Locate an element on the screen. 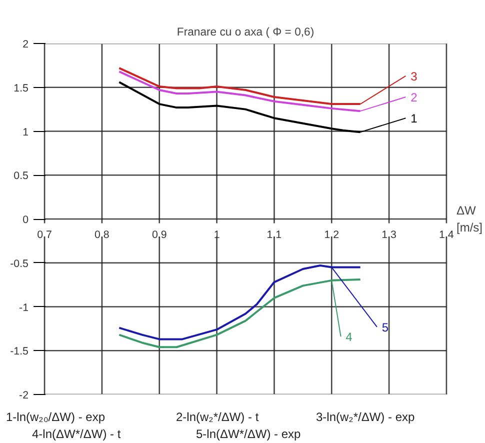 This screenshot has width=485, height=443. text: 4 is located at coordinates (349, 337).